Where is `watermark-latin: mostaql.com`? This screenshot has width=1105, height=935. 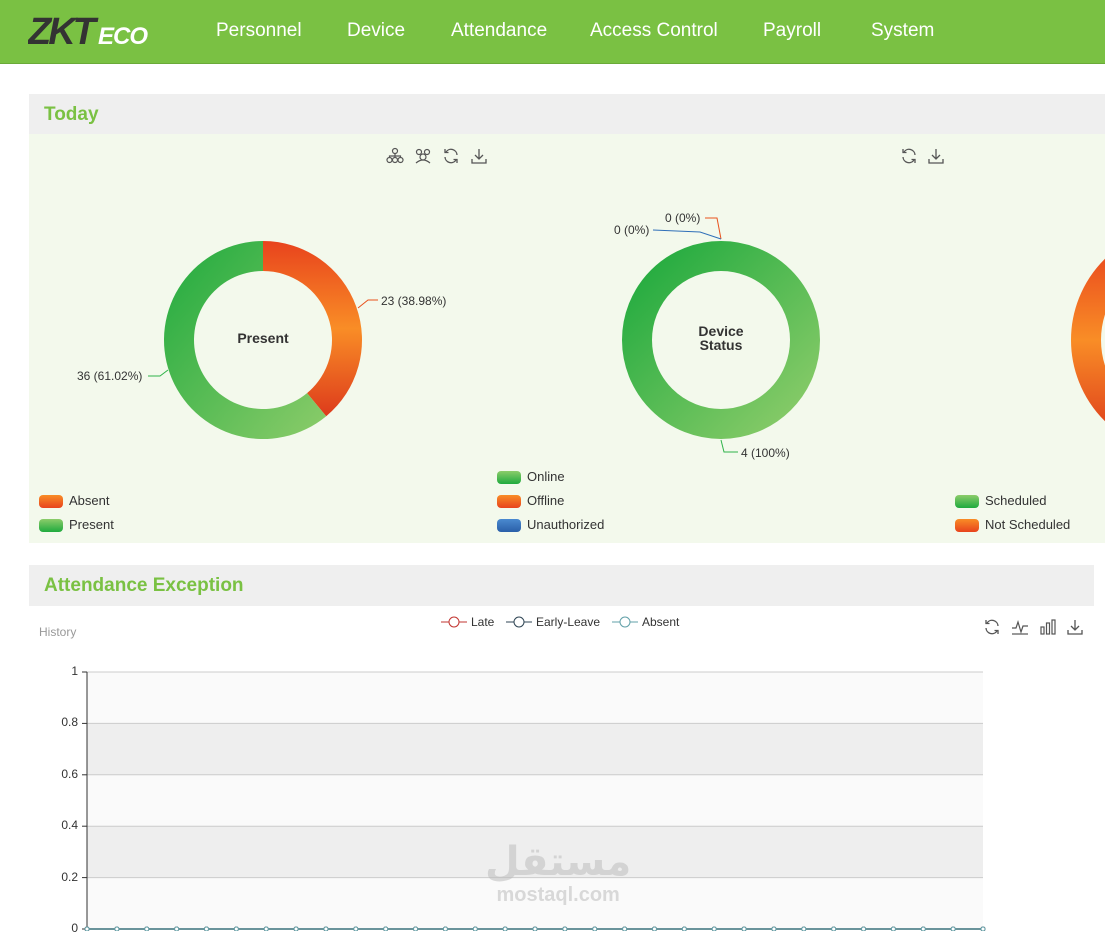
watermark-latin: mostaql.com is located at coordinates (558, 895).